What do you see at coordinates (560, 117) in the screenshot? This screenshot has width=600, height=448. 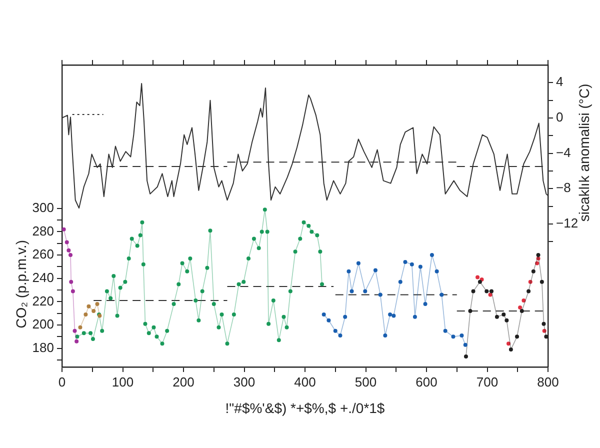 I see `y2-tick-label: 0` at bounding box center [560, 117].